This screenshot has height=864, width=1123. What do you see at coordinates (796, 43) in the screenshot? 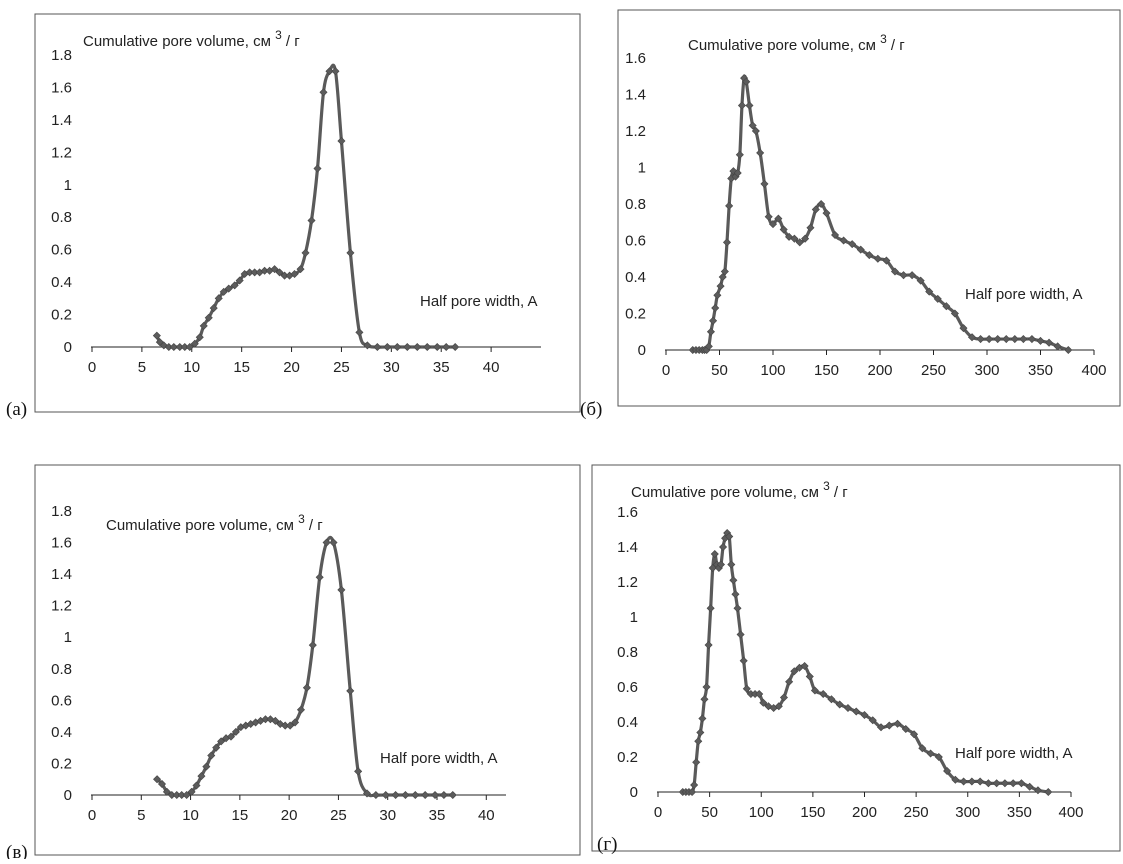
I see `y-axis-title-b: Cumulative pore volume, см 3 / г` at bounding box center [796, 43].